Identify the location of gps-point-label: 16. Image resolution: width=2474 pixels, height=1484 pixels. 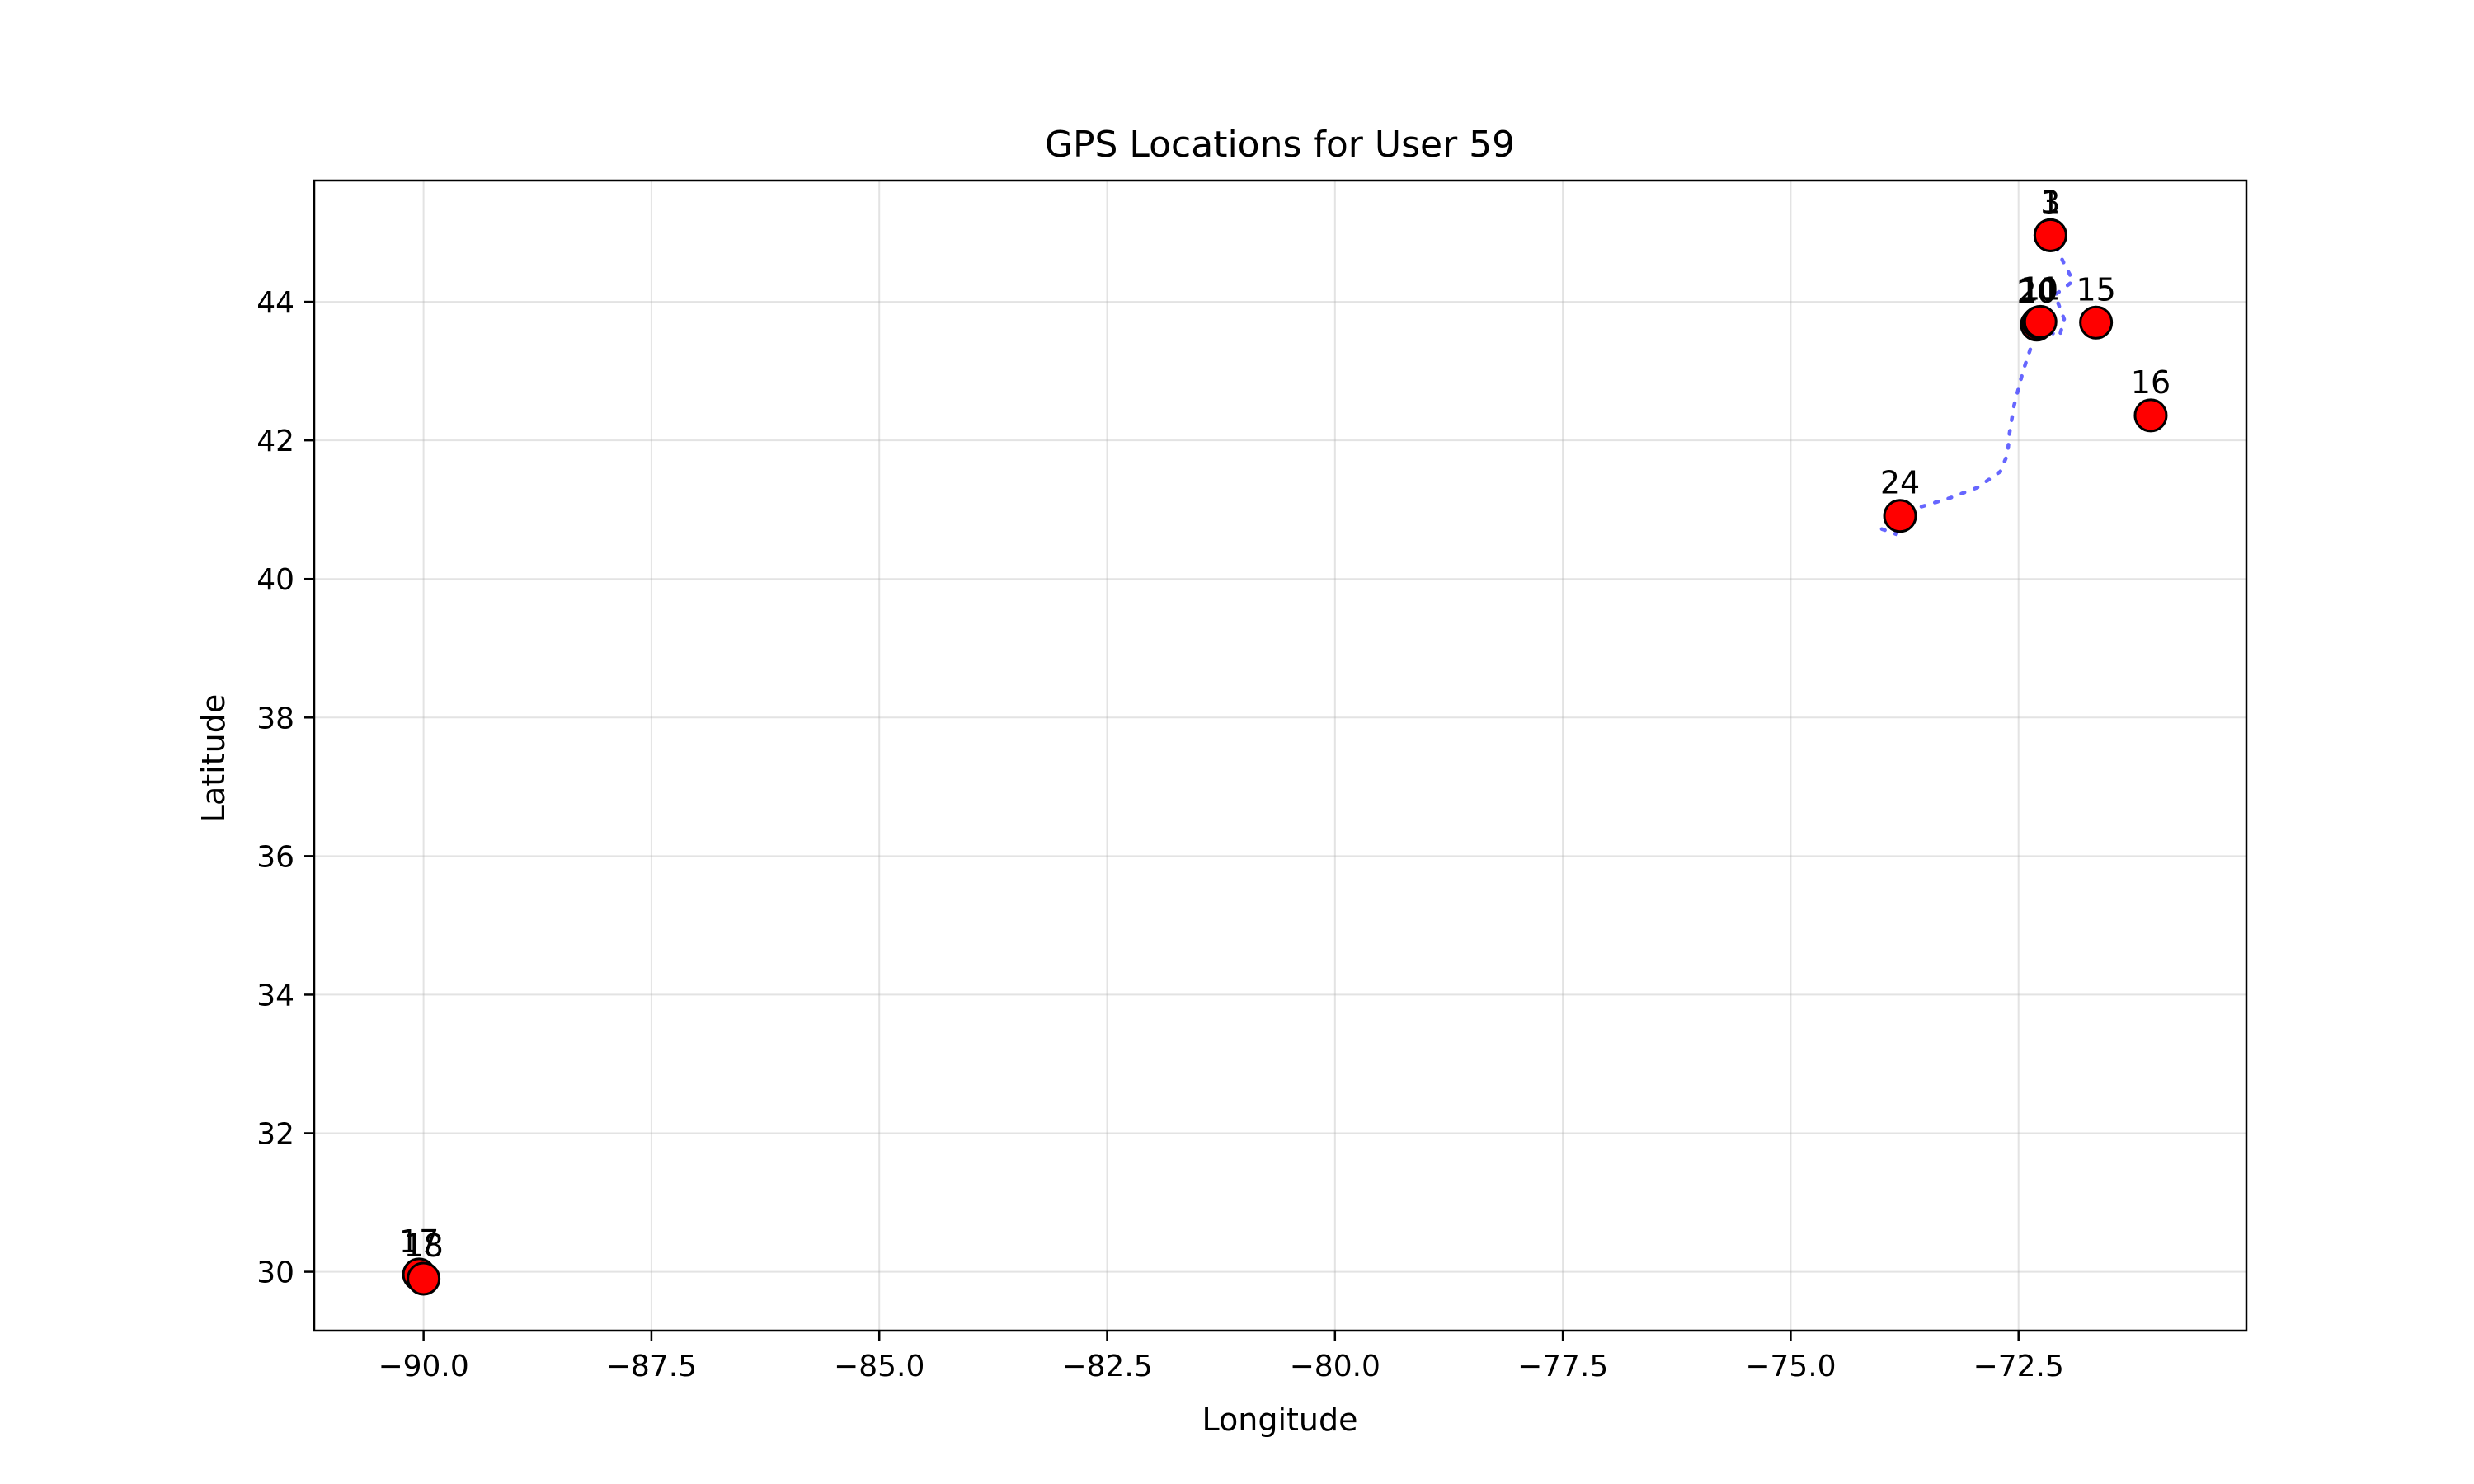
(2151, 382).